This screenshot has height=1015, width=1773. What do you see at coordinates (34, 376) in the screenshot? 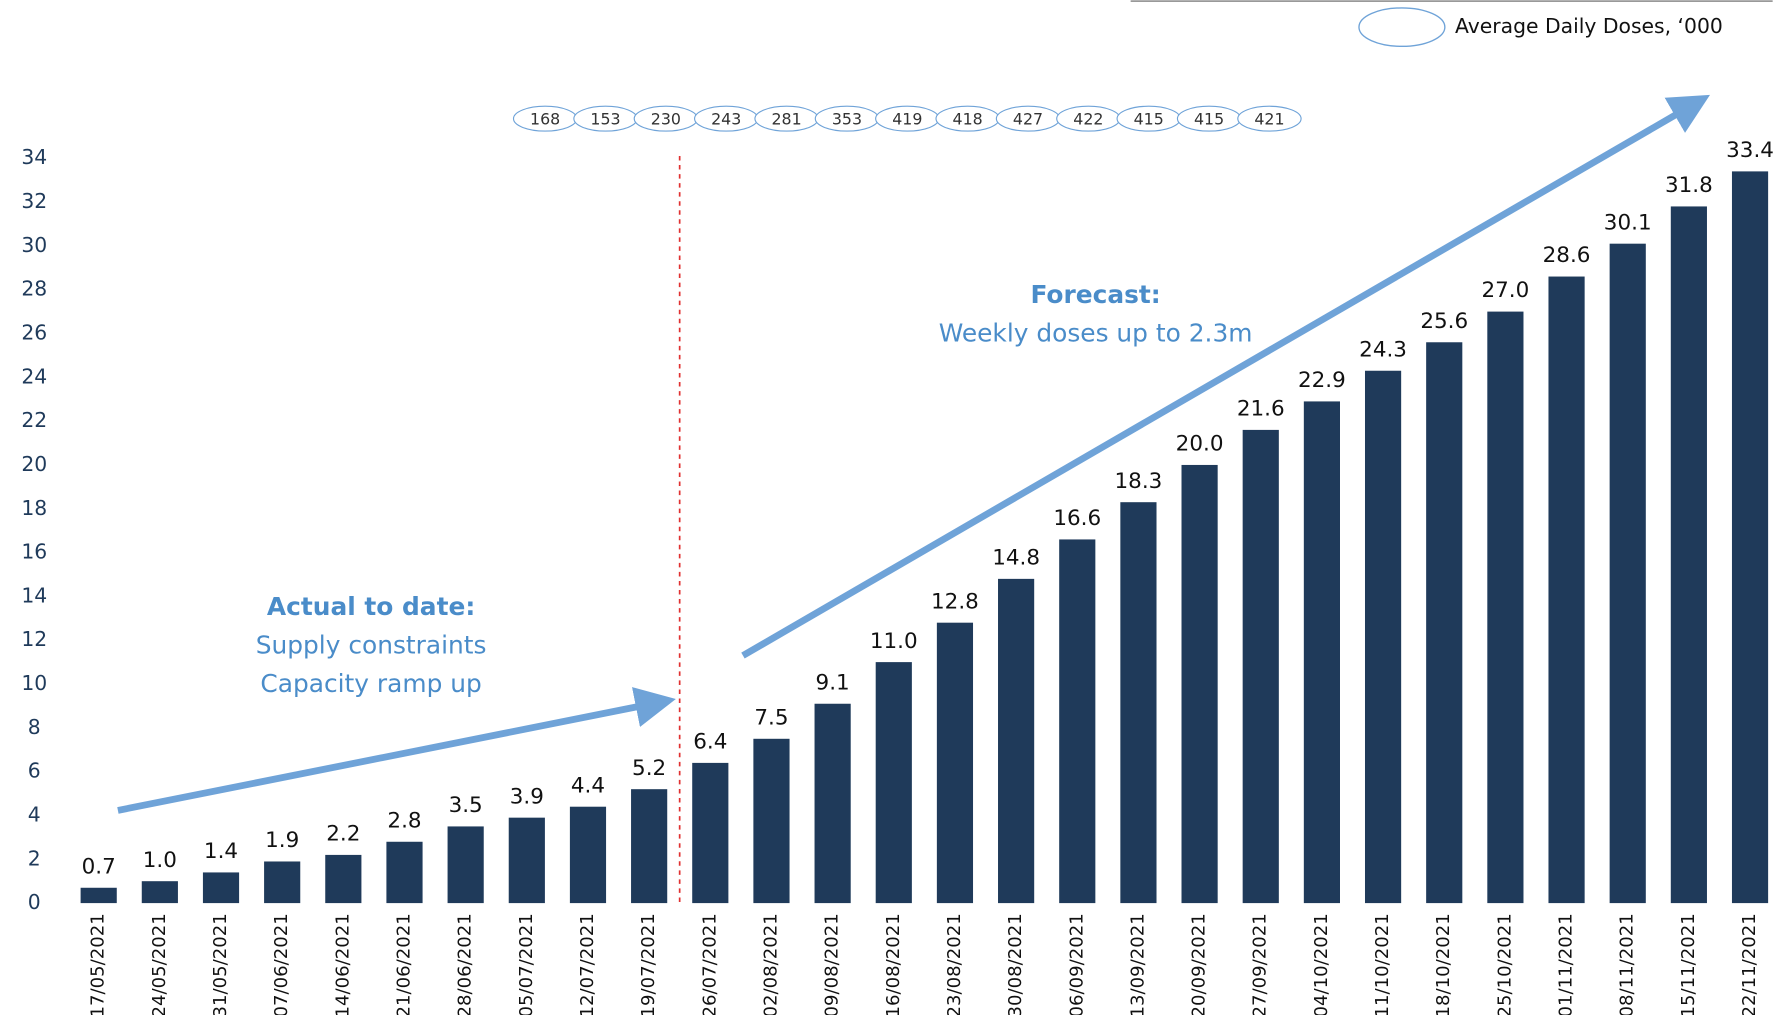
I see `y-tick-label: 24` at bounding box center [34, 376].